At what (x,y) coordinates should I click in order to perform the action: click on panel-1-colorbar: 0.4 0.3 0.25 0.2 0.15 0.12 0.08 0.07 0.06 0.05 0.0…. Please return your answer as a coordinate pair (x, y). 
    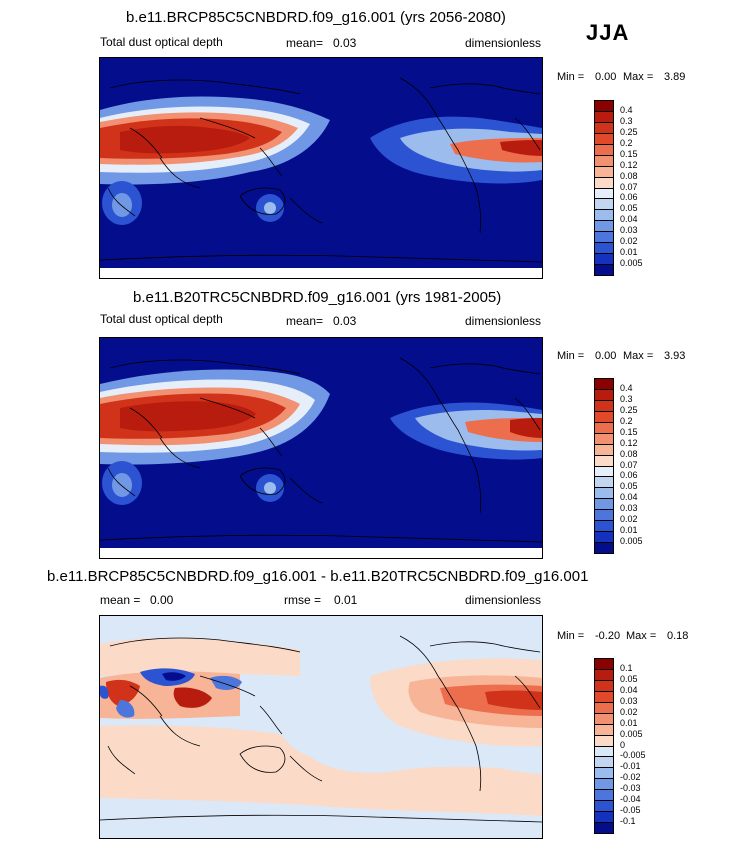
    Looking at the image, I should click on (618, 188).